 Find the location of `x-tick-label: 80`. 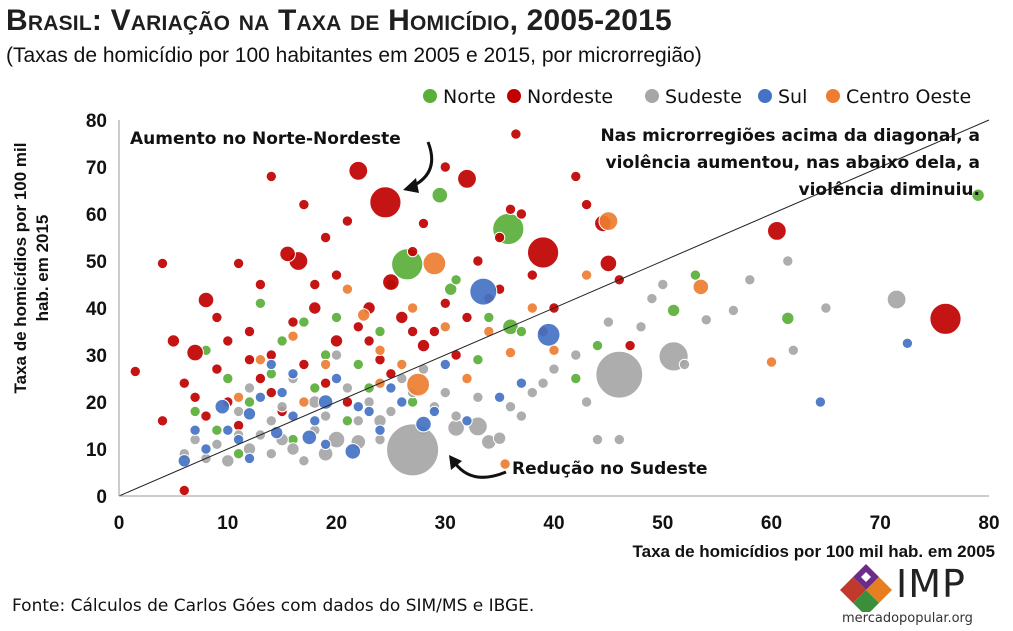

x-tick-label: 80 is located at coordinates (988, 523).